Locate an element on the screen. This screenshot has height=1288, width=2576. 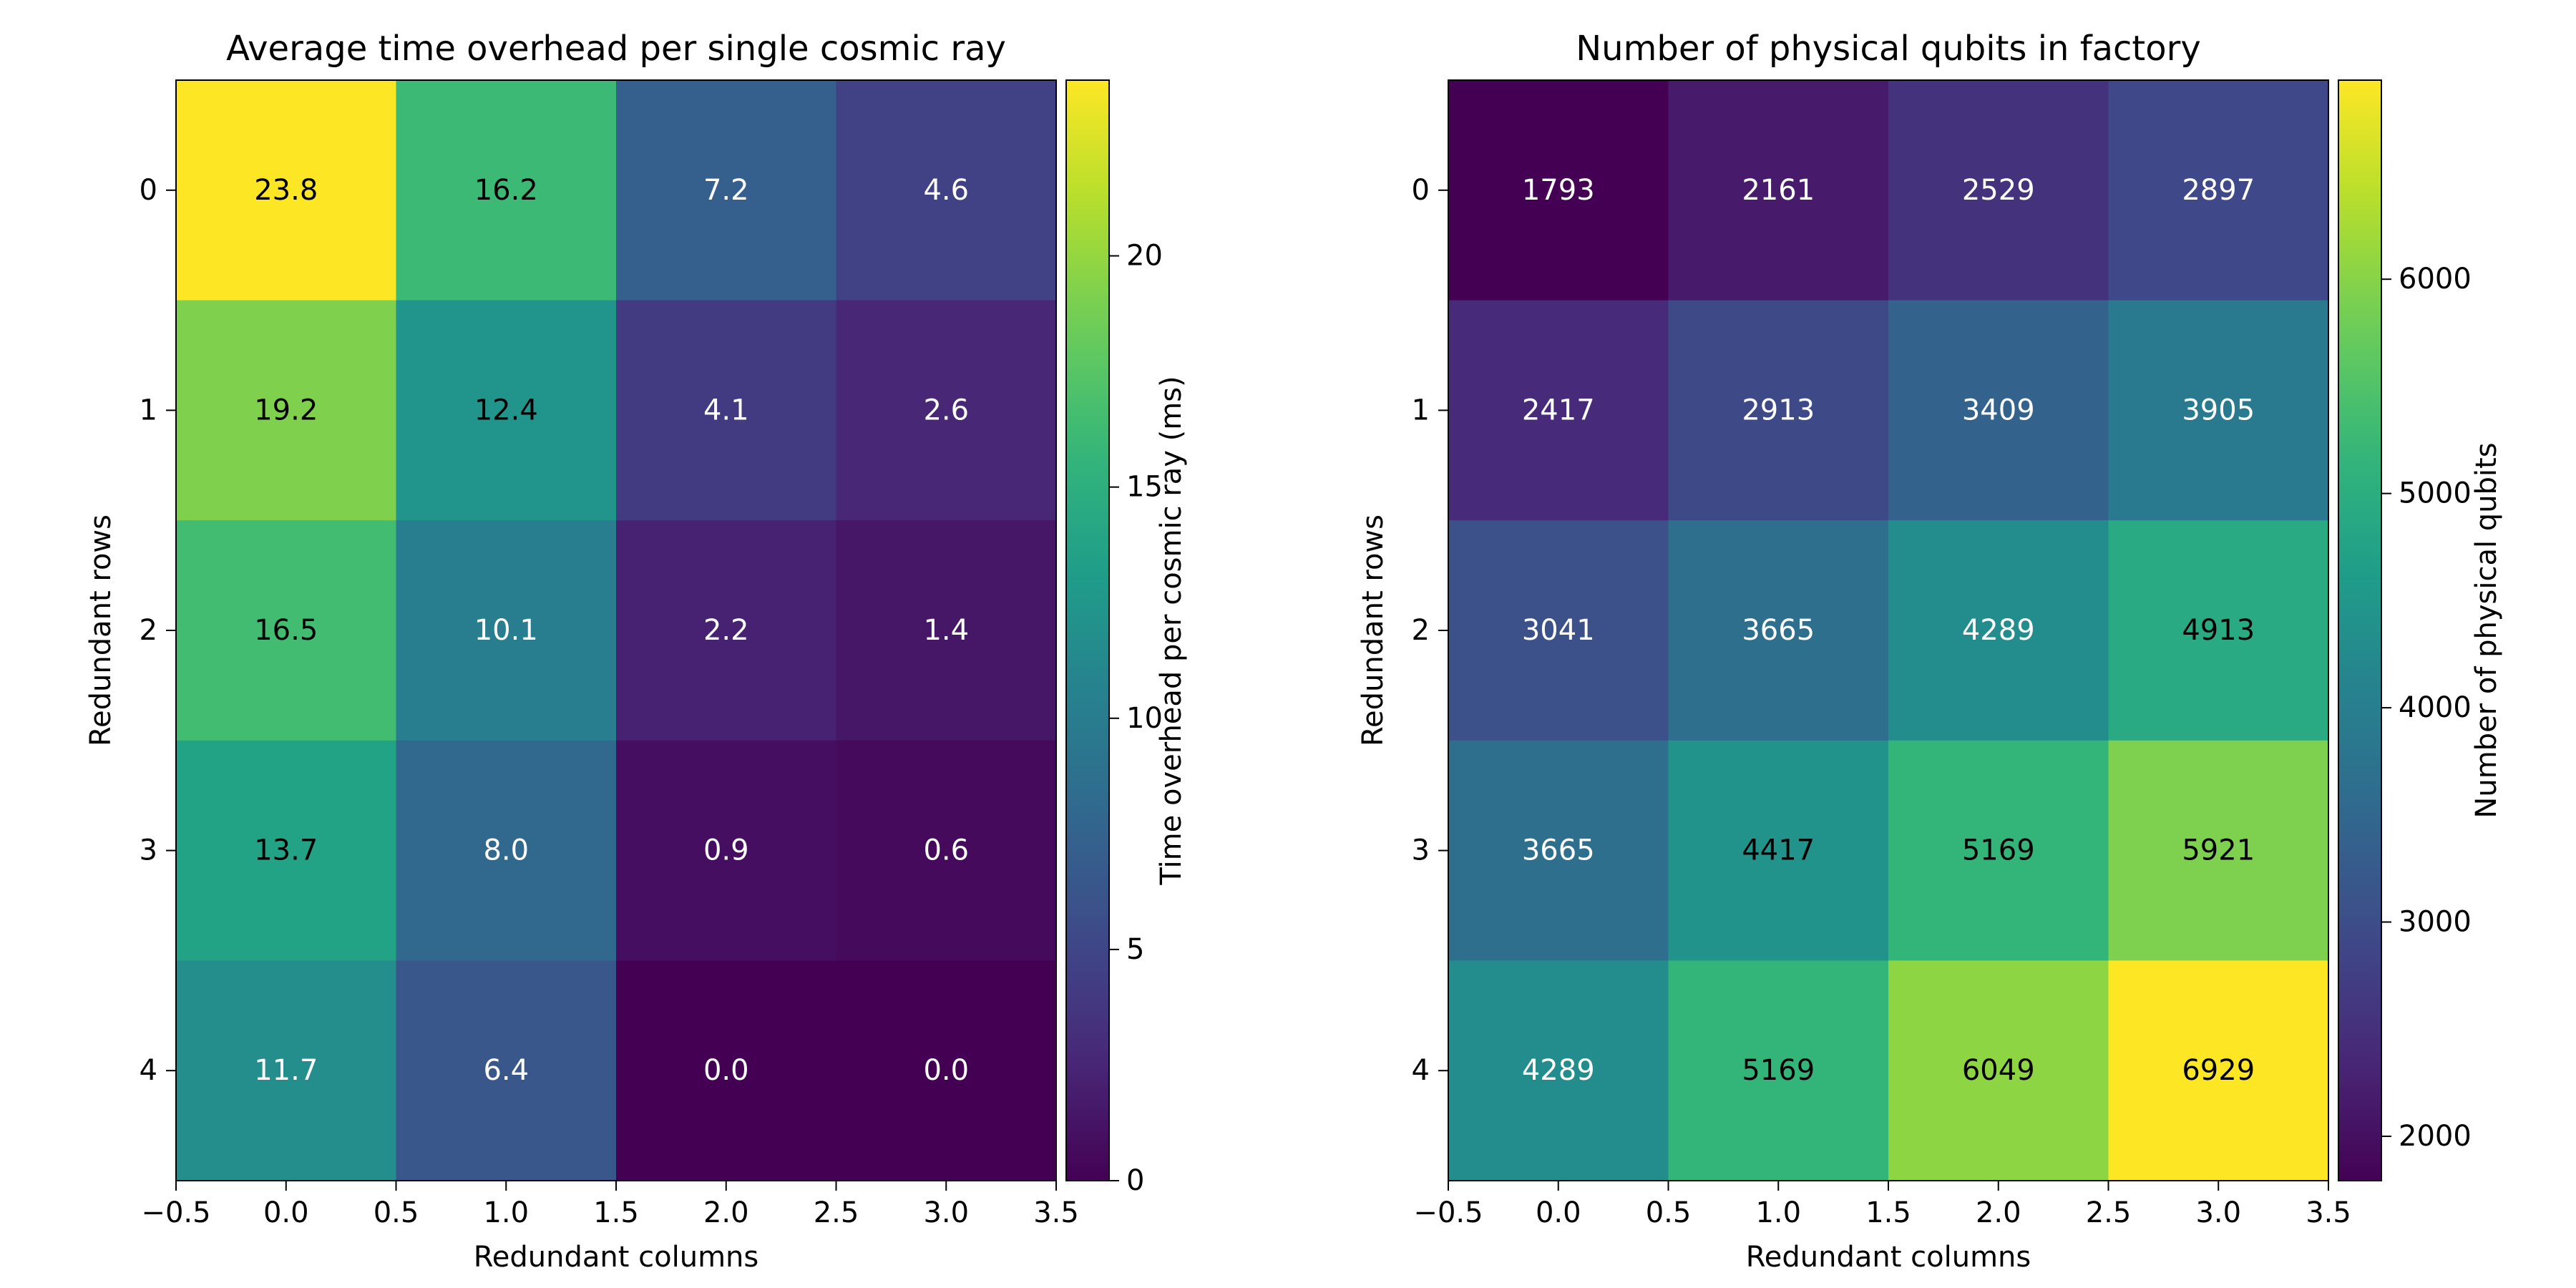
cell-value-label: 3041 is located at coordinates (1558, 630).